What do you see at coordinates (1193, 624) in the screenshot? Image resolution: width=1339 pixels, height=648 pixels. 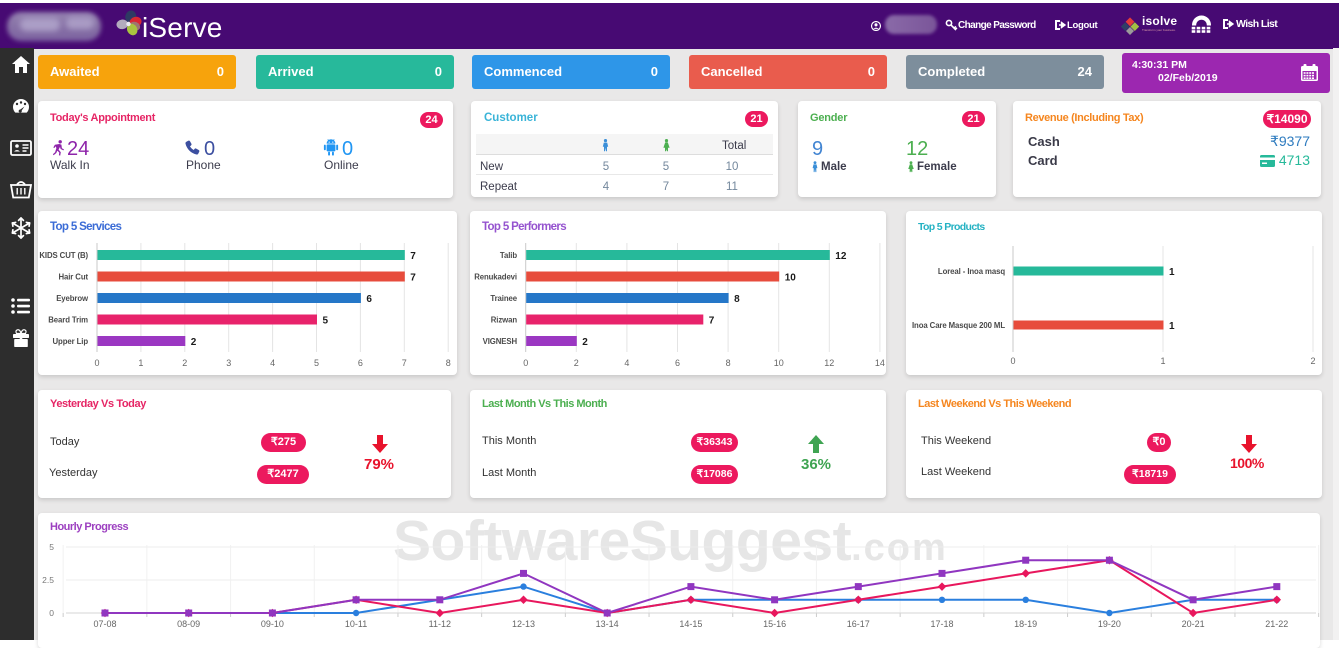 I see `svg-text: 20-21` at bounding box center [1193, 624].